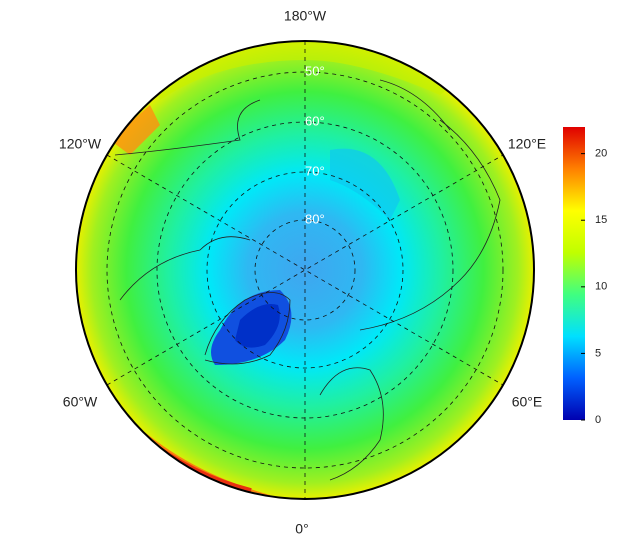 This screenshot has width=625, height=557. Describe the element at coordinates (527, 402) in the screenshot. I see `lon-label: 60°E` at that location.